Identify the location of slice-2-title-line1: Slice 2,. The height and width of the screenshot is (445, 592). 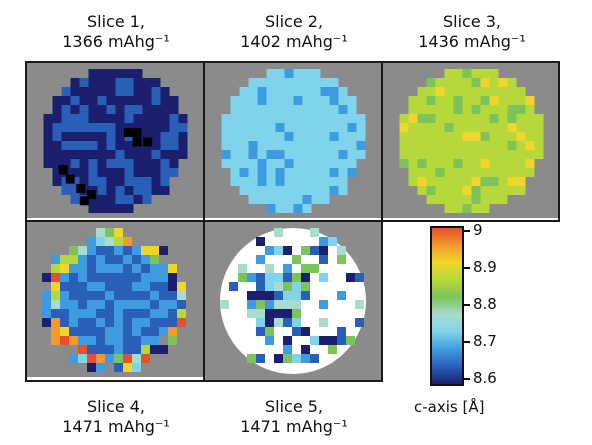
(294, 21).